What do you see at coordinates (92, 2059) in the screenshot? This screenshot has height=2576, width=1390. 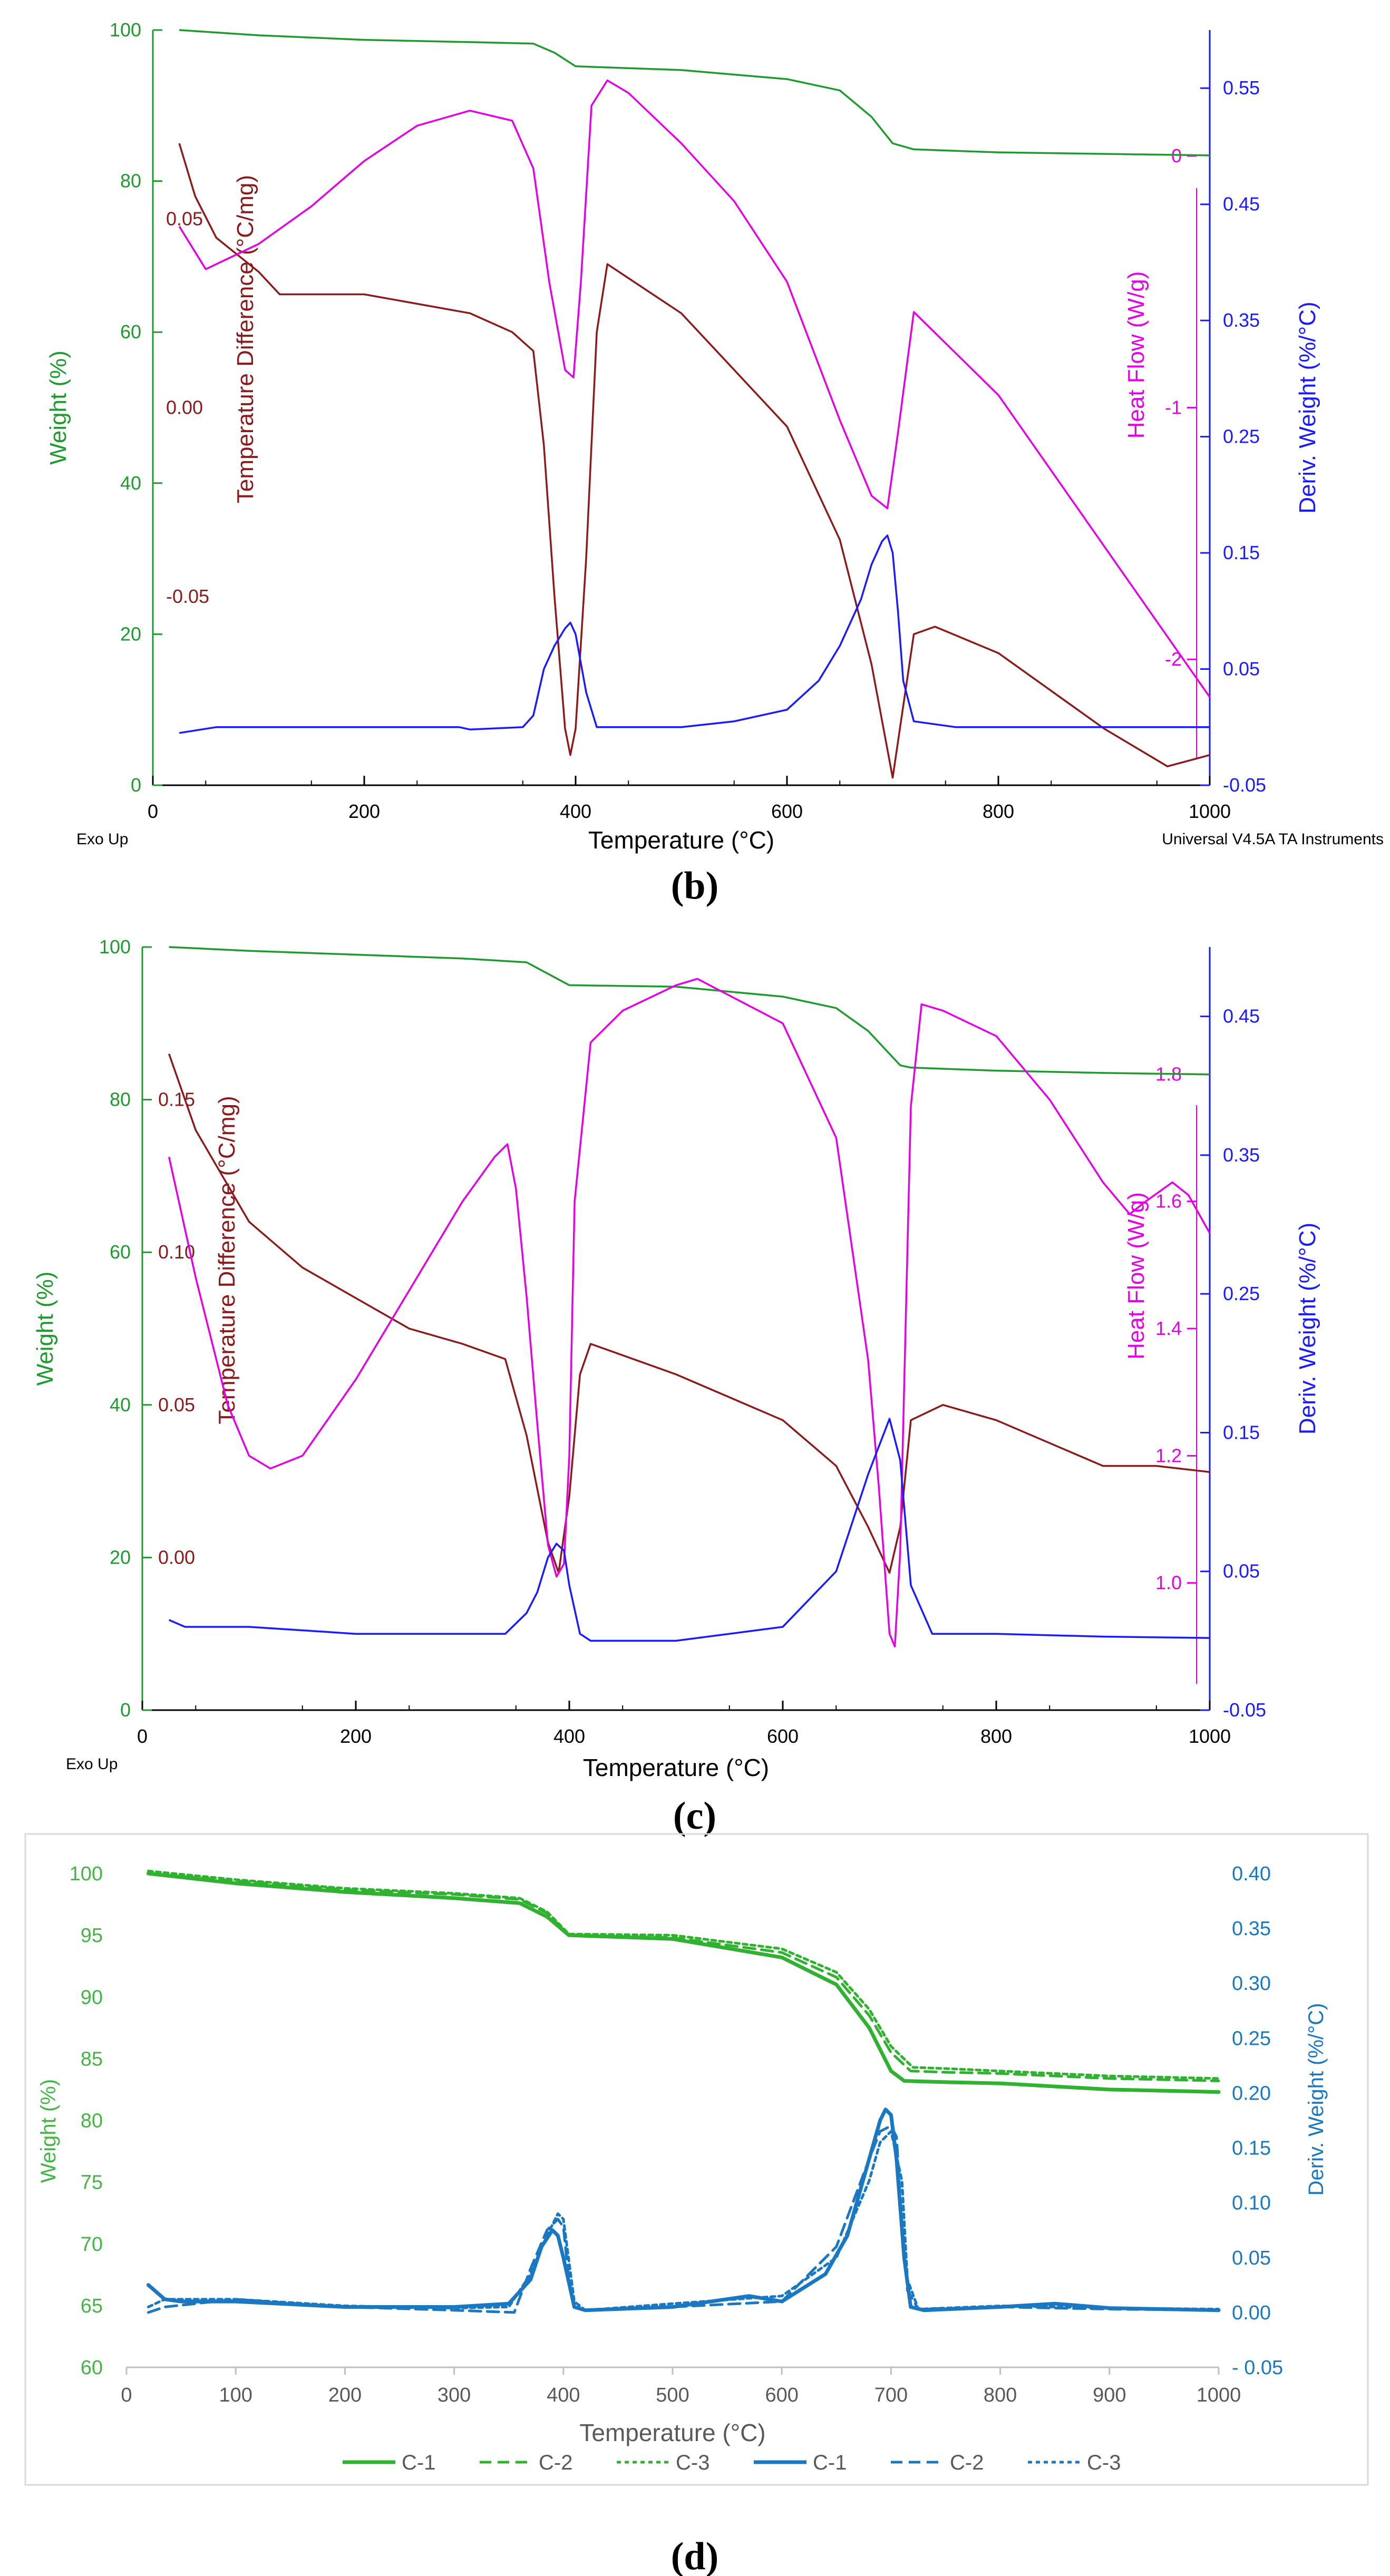 I see `left-tick-label: 85` at bounding box center [92, 2059].